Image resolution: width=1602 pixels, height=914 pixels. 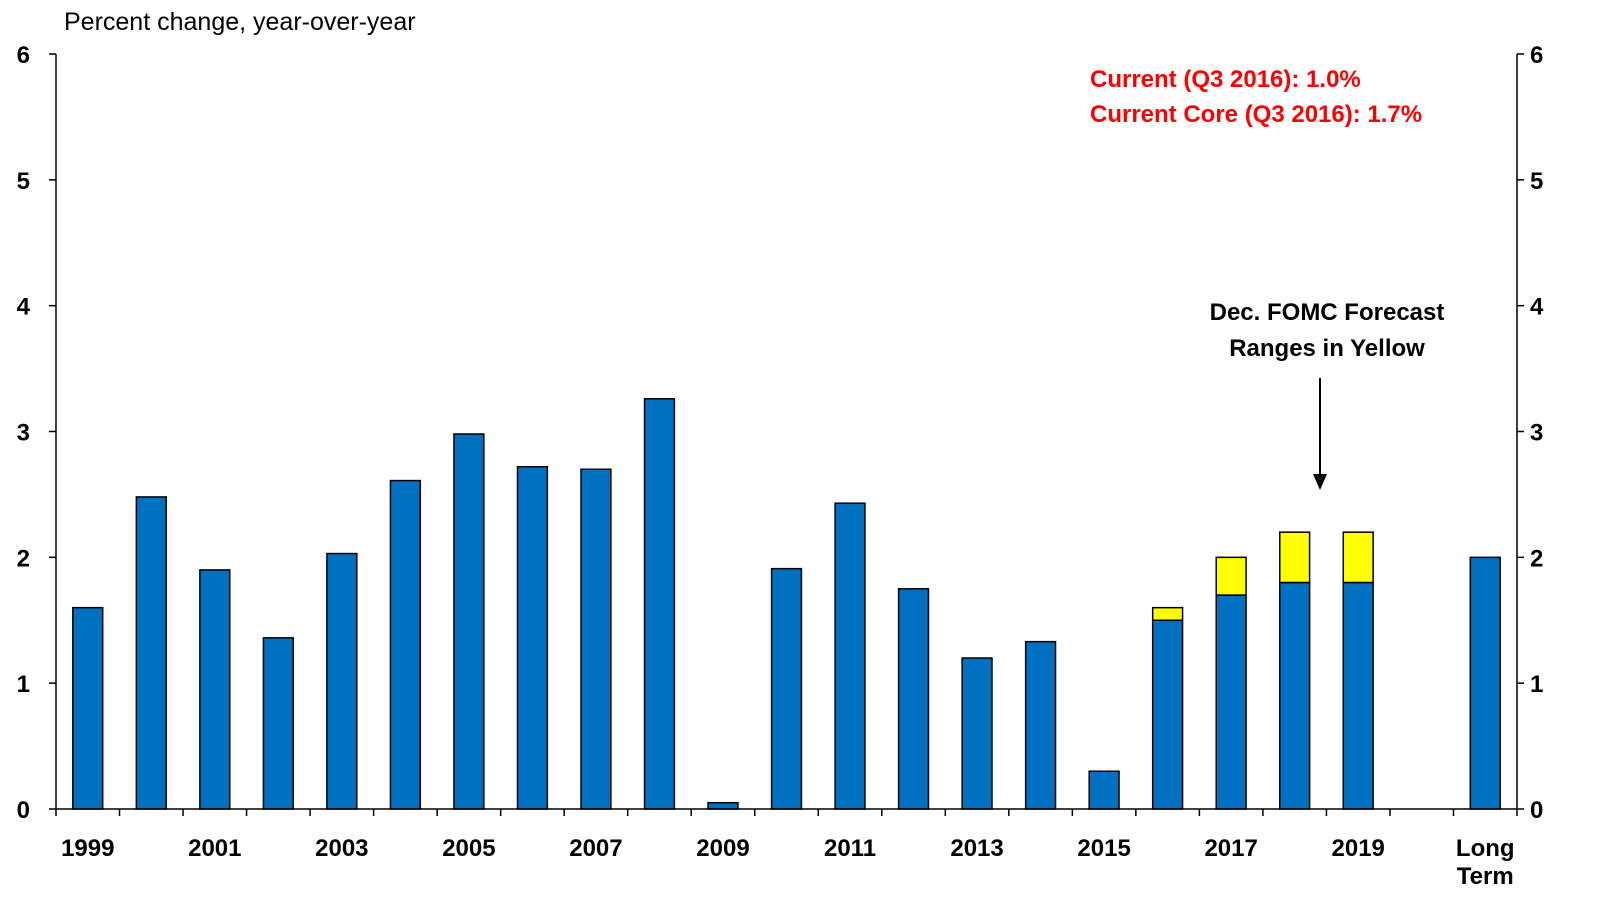 What do you see at coordinates (976, 848) in the screenshot?
I see `x-tick-label: 2013` at bounding box center [976, 848].